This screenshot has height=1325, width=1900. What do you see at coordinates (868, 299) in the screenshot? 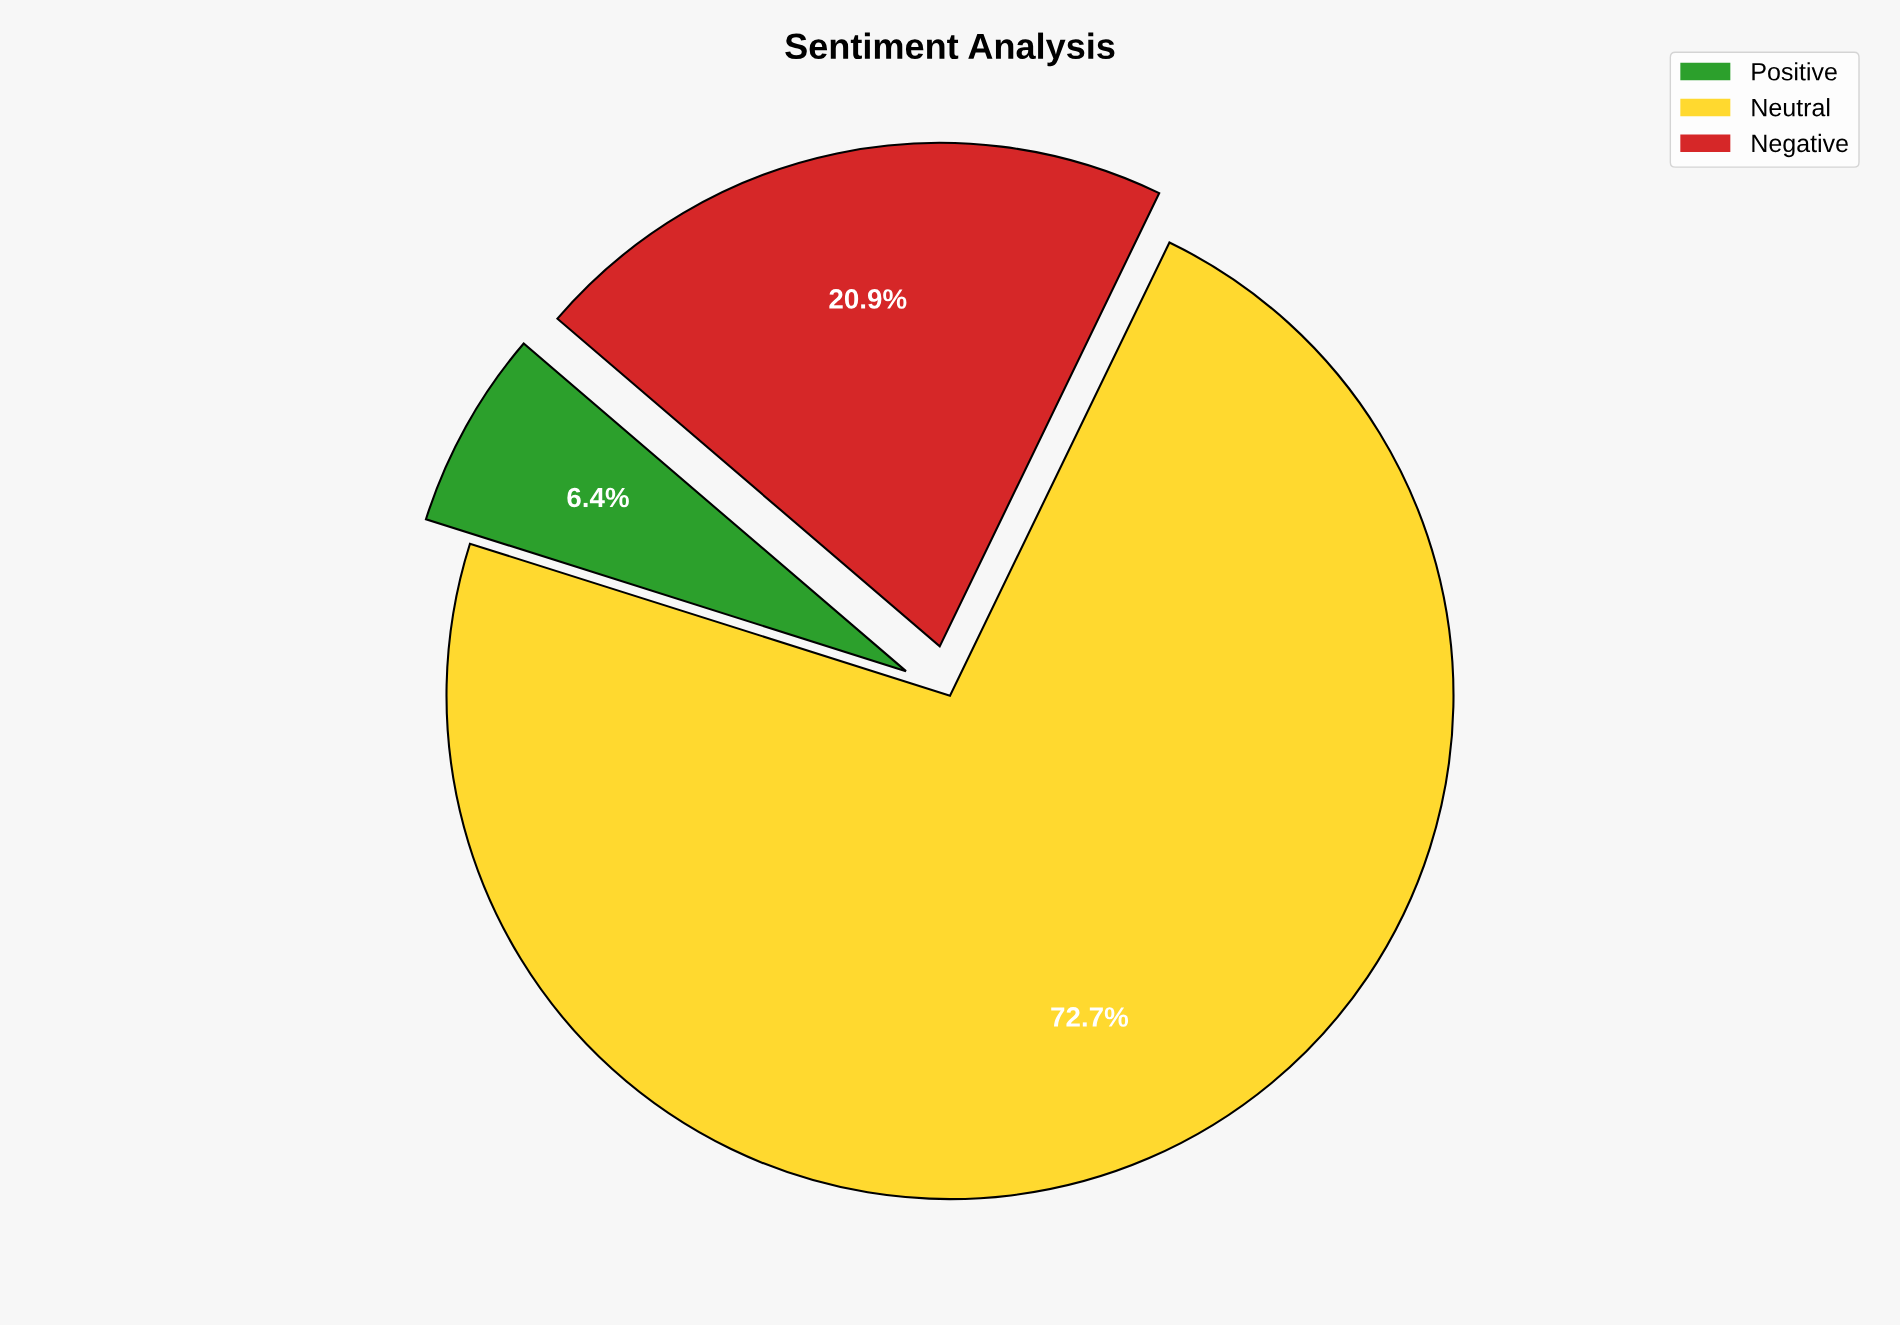
I see `data-label: 20.9%` at bounding box center [868, 299].